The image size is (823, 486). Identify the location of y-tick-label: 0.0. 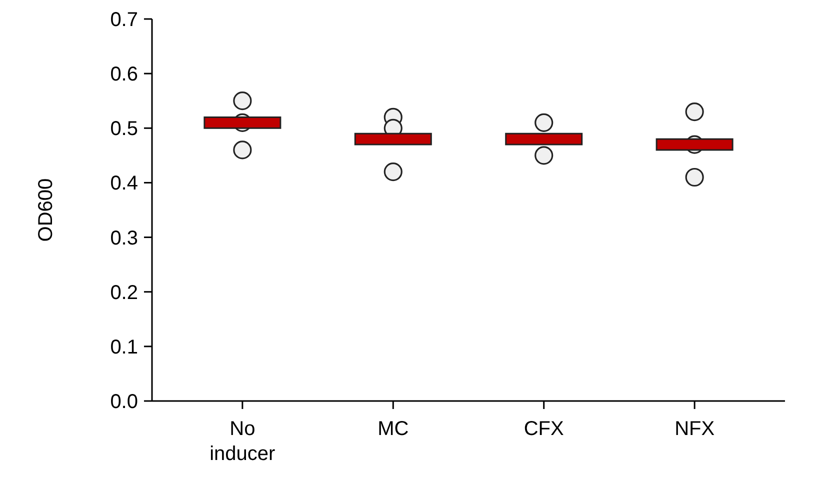
(124, 402).